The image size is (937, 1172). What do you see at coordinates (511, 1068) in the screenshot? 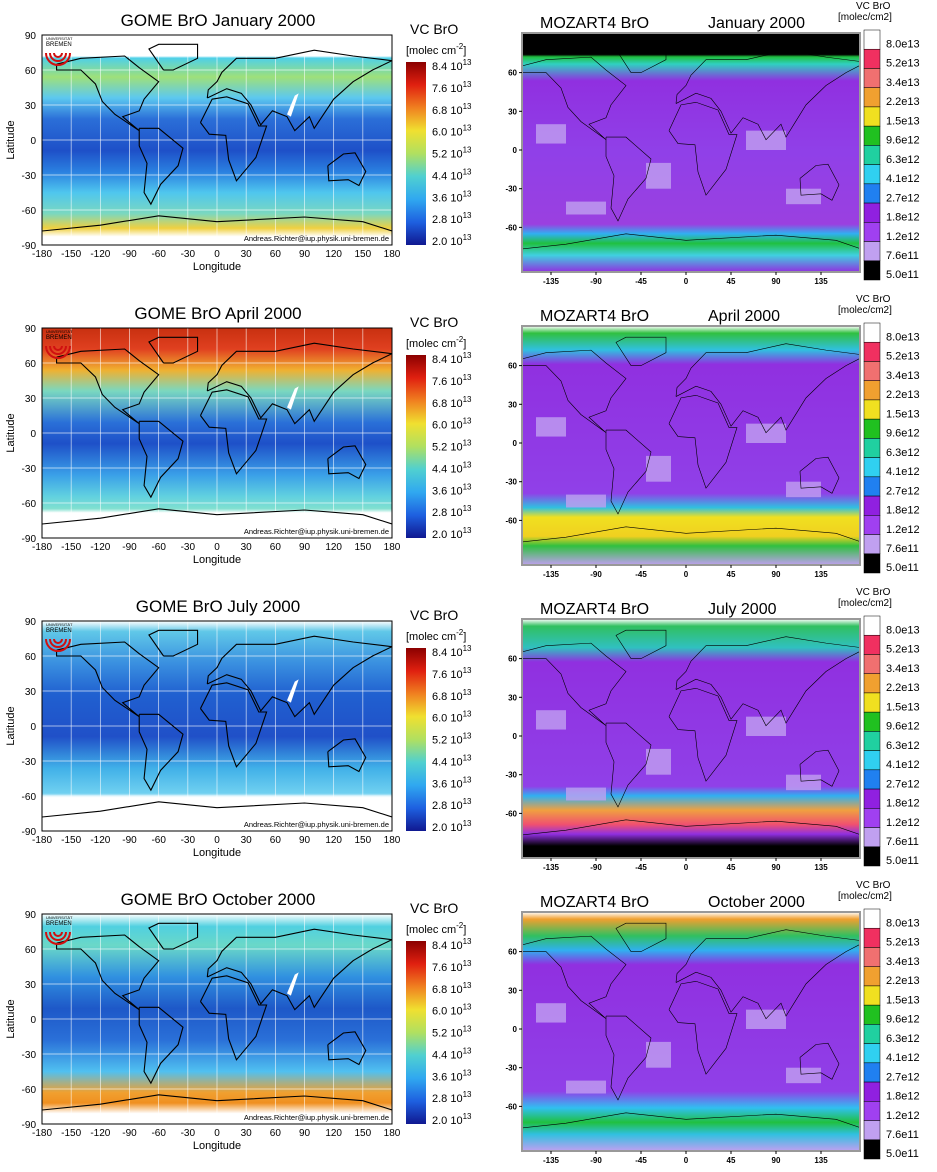
I see `y-tick-label: -30` at bounding box center [511, 1068].